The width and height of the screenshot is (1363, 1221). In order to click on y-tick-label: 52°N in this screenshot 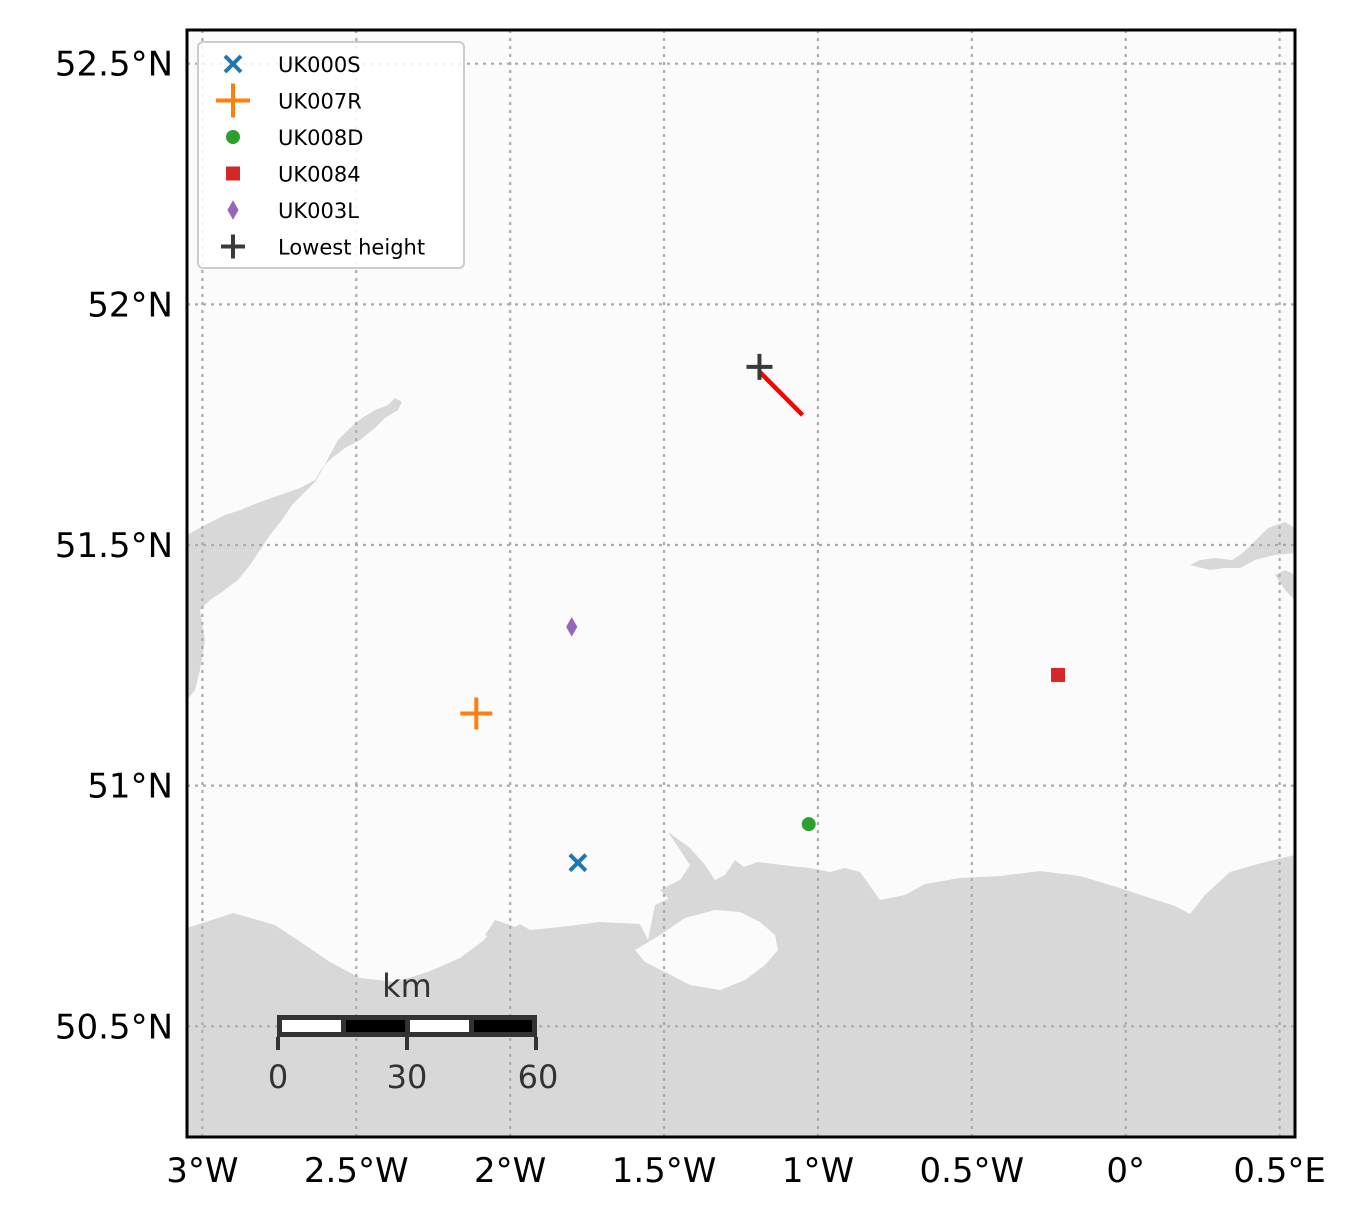, I will do `click(130, 305)`.